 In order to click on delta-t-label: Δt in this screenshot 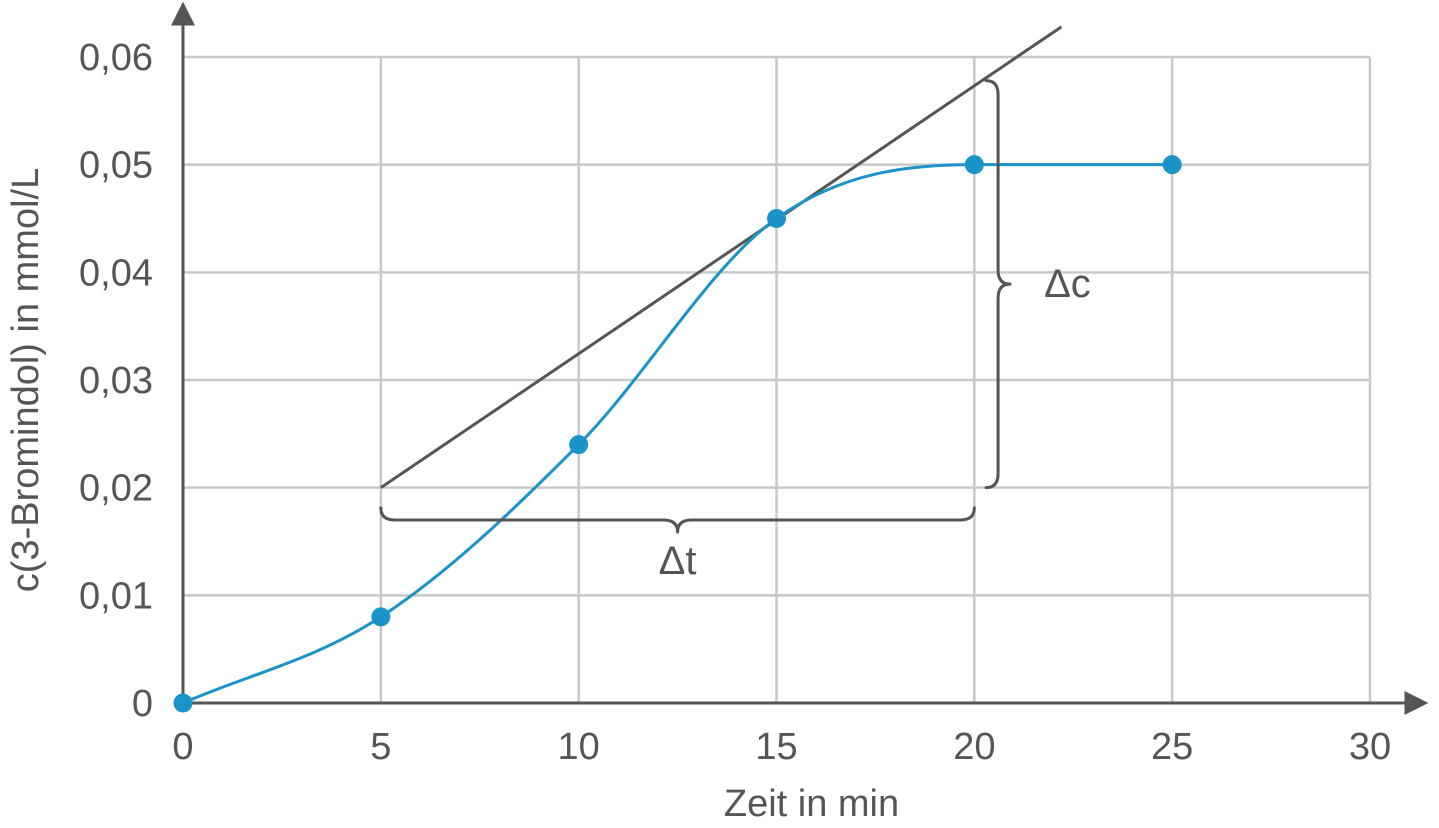, I will do `click(678, 561)`.